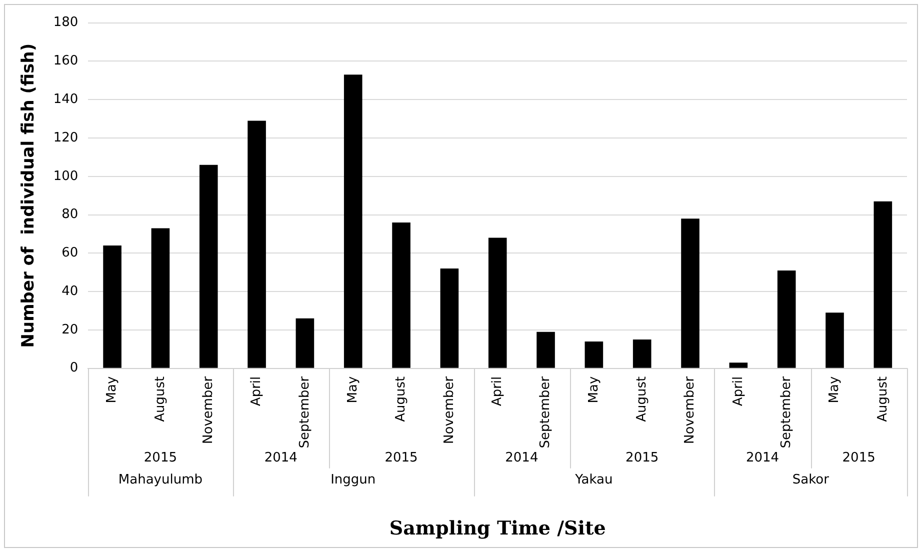 The height and width of the screenshot is (554, 924). I want to click on y-tick-label: 140, so click(65, 99).